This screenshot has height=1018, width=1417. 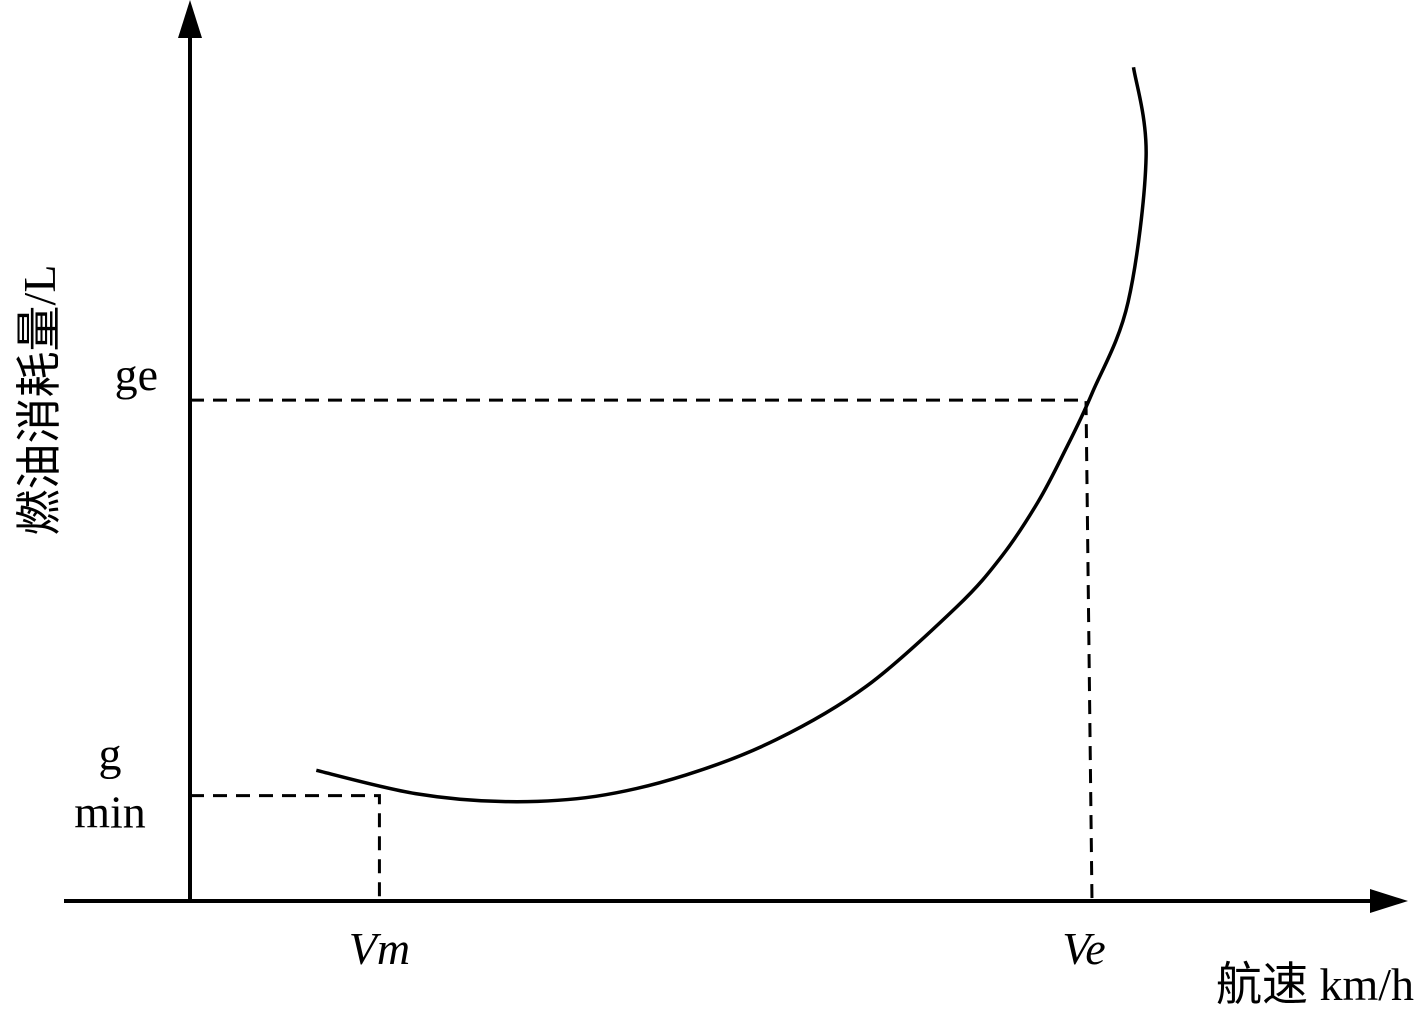 What do you see at coordinates (190, 19) in the screenshot?
I see `y-axis-arrow` at bounding box center [190, 19].